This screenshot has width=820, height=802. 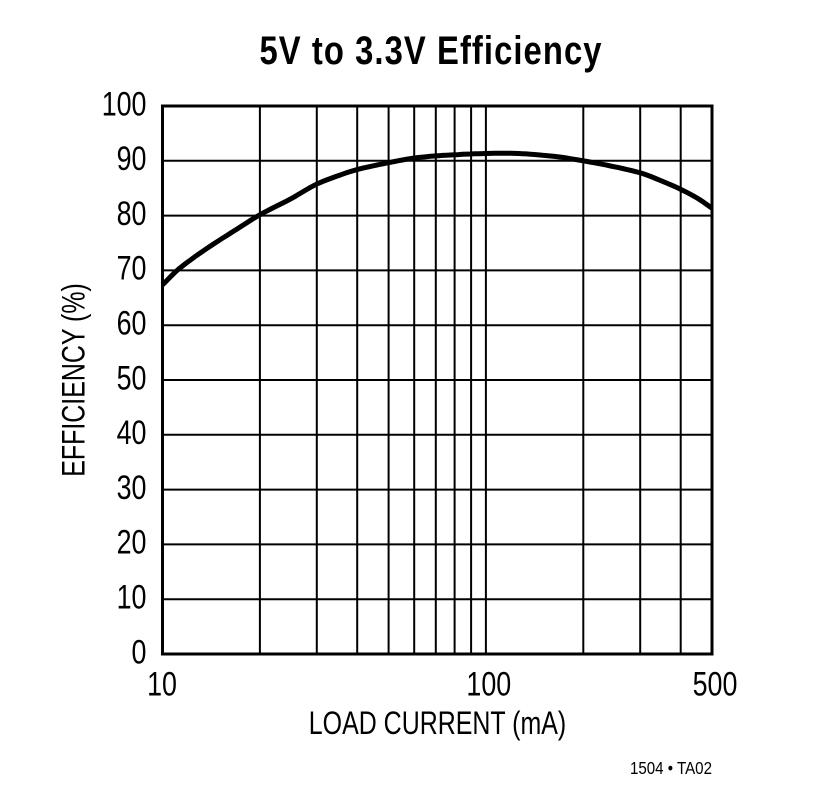 I want to click on svg-text: 40, so click(x=132, y=433).